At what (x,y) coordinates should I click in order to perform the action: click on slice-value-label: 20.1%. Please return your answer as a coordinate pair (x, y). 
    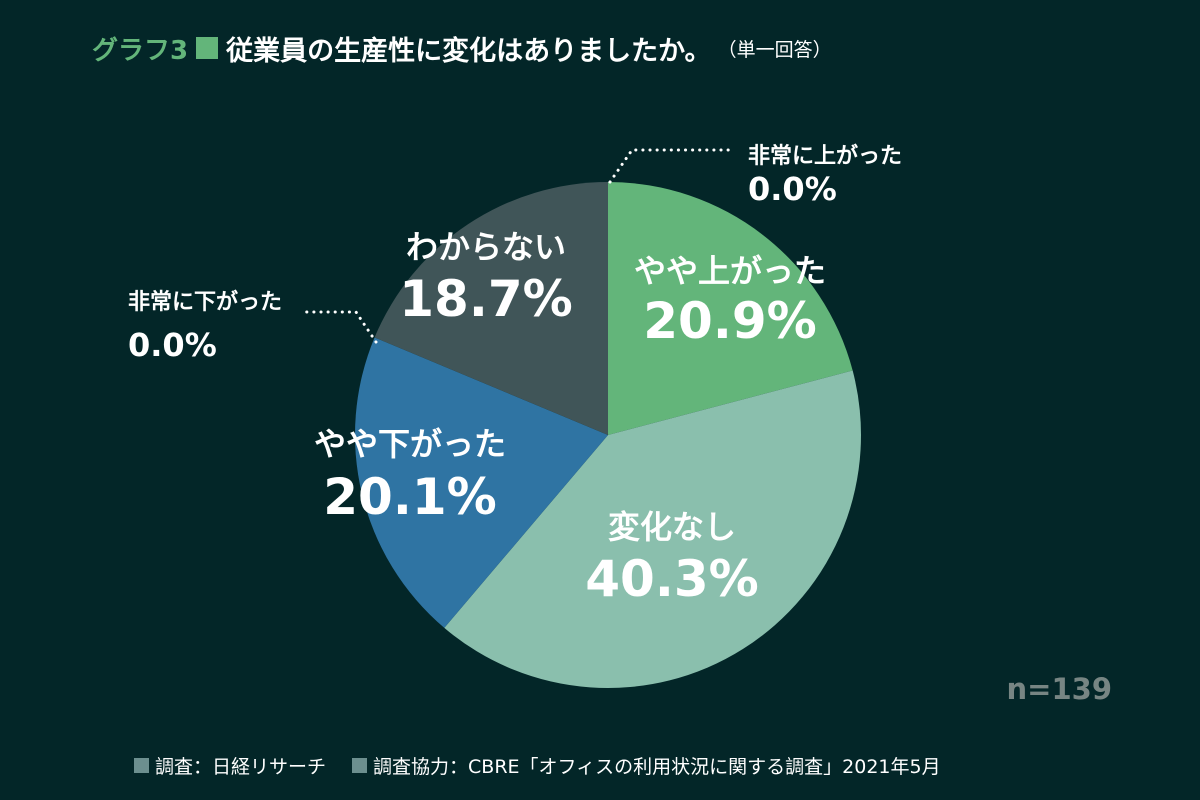
    Looking at the image, I should click on (409, 497).